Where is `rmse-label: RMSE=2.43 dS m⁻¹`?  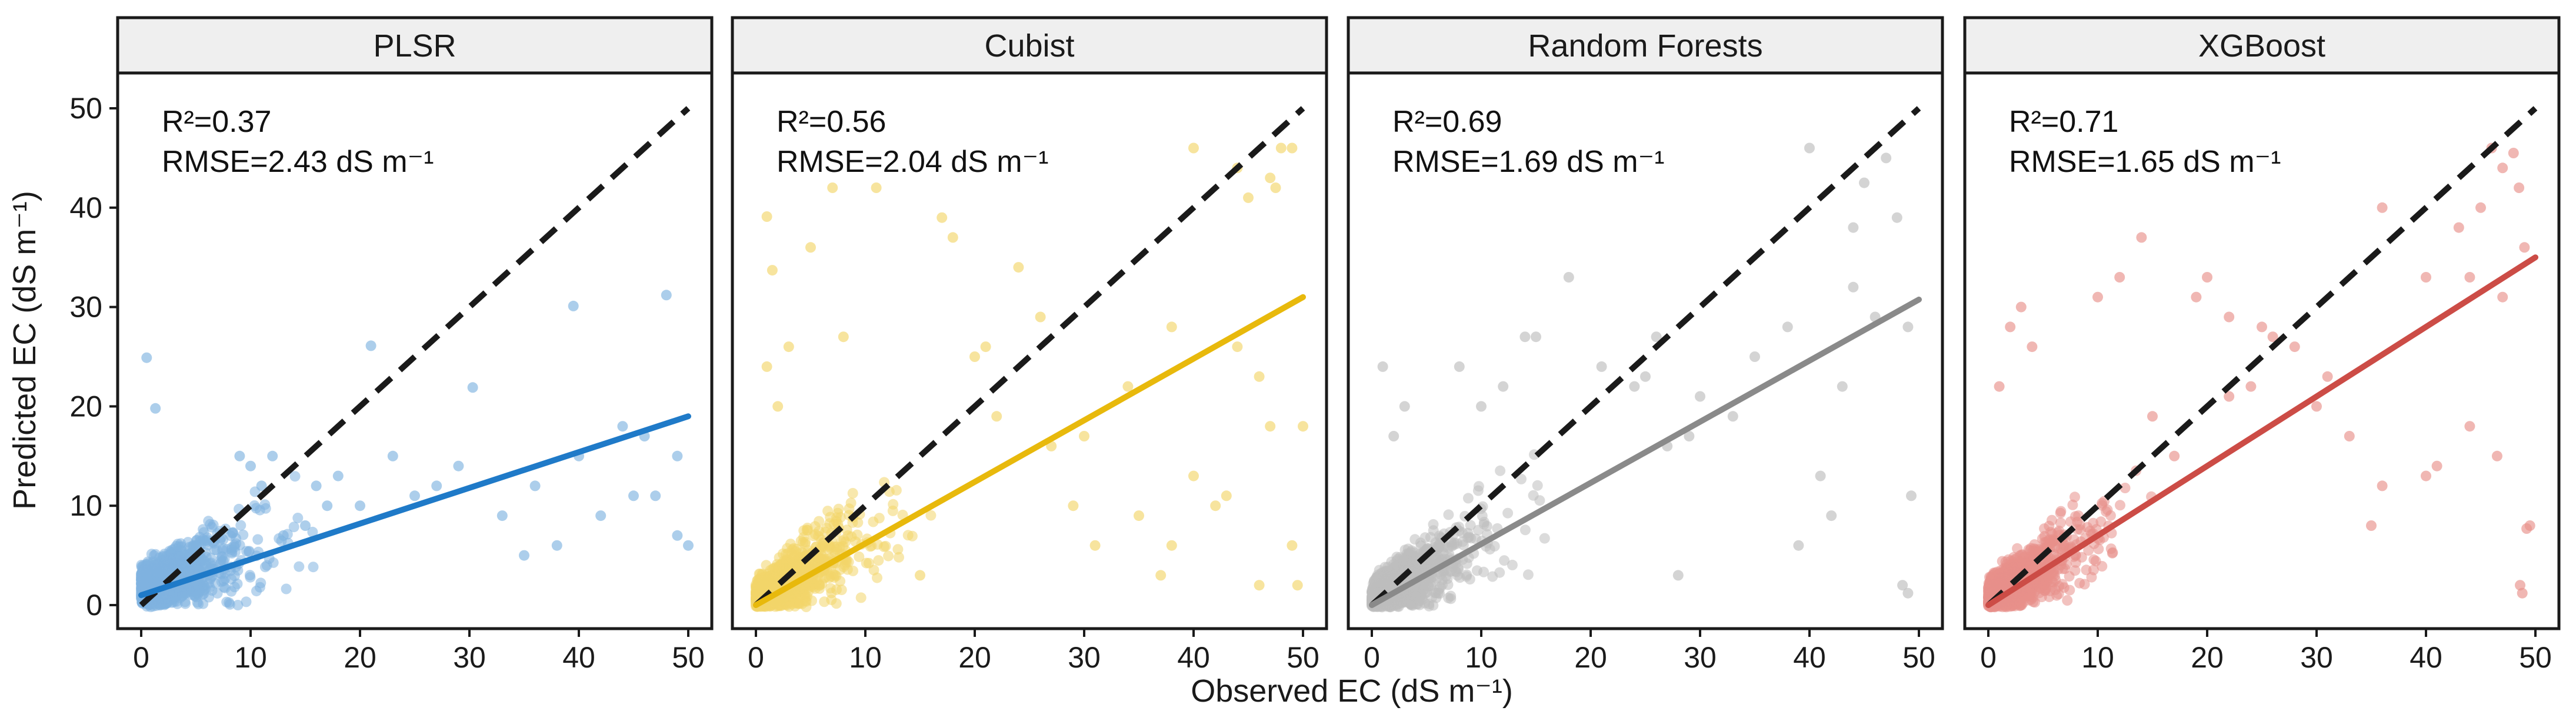
rmse-label: RMSE=2.43 dS m⁻¹ is located at coordinates (298, 162).